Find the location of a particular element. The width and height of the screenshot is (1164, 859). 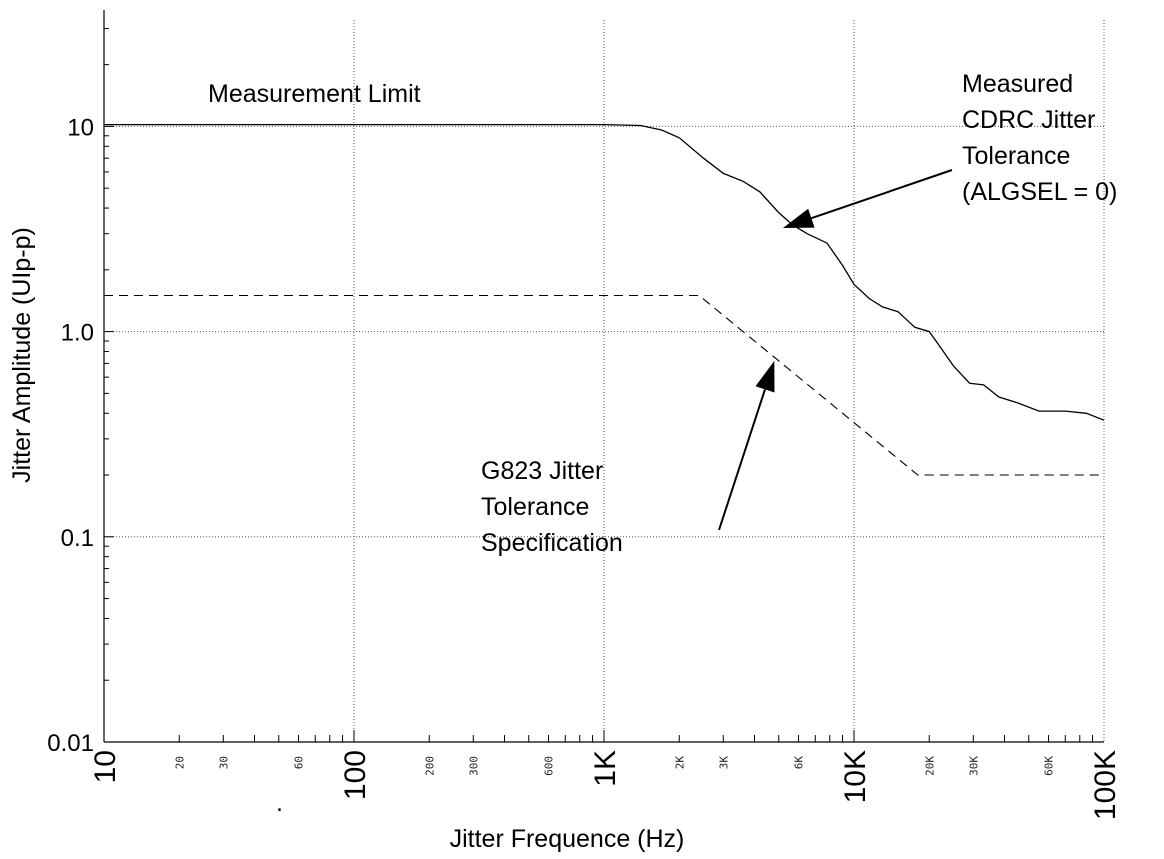

x-minor-tick-label: 60K is located at coordinates (1049, 766).